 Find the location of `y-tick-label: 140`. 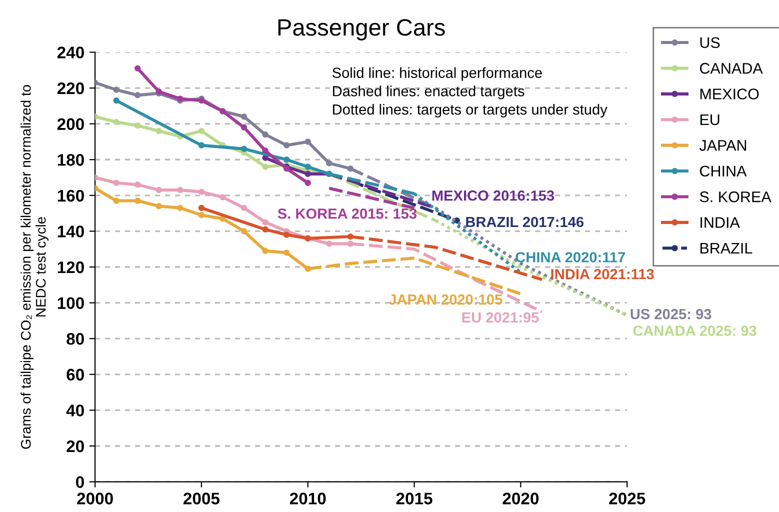

y-tick-label: 140 is located at coordinates (71, 232).